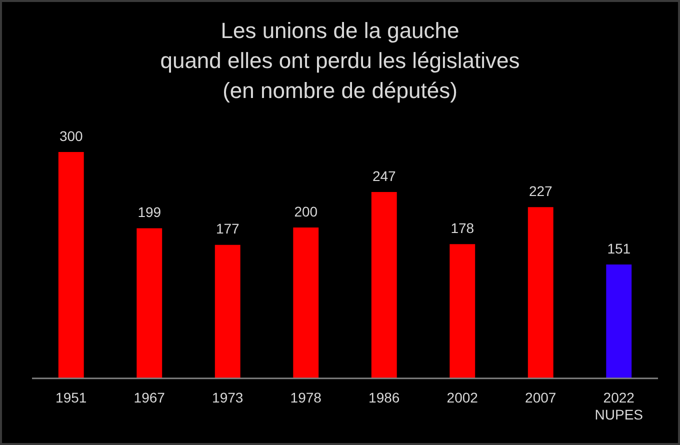 Image resolution: width=680 pixels, height=445 pixels. Describe the element at coordinates (619, 248) in the screenshot. I see `data-label: 151` at that location.